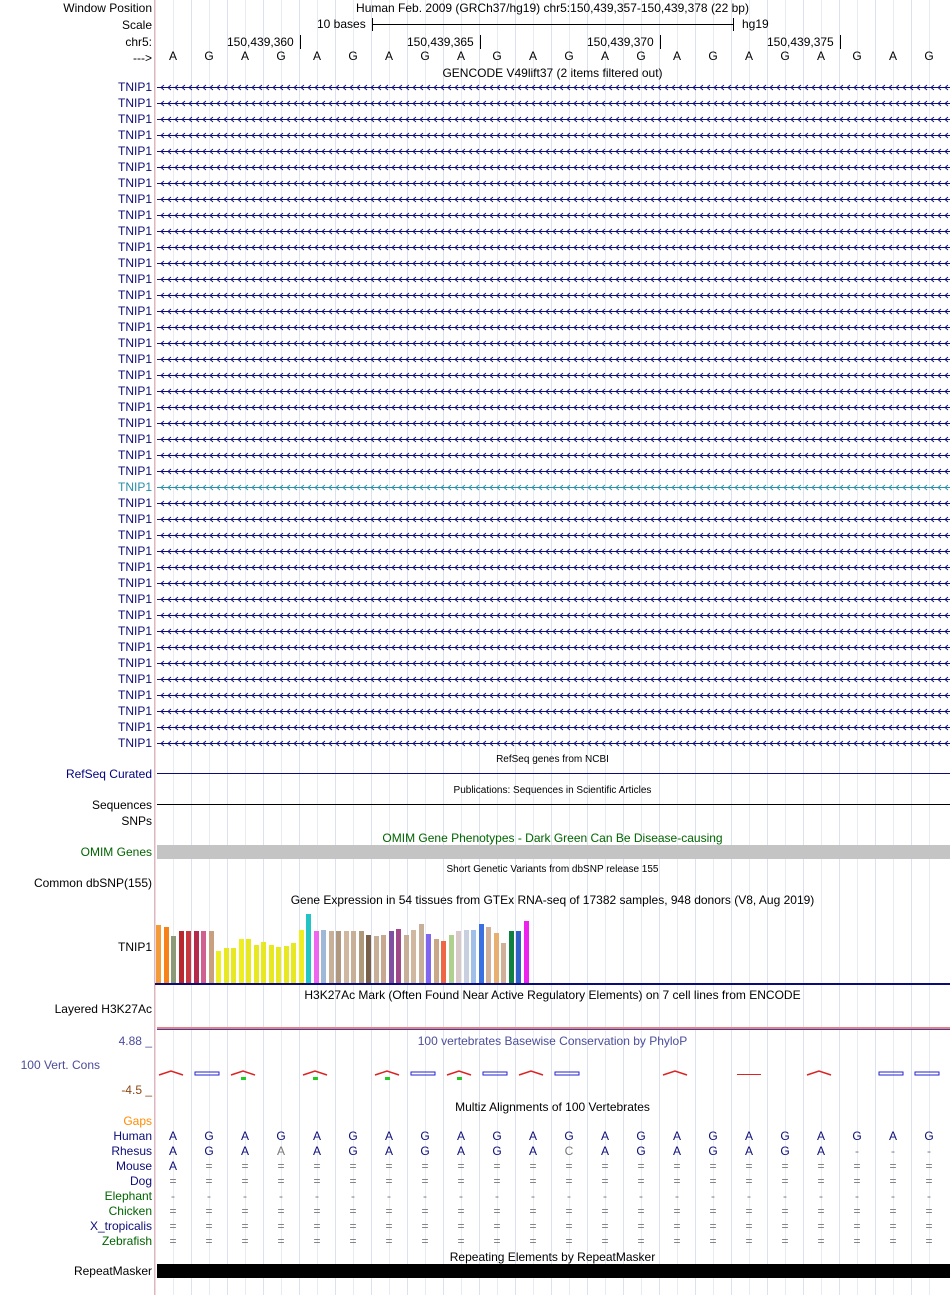 The width and height of the screenshot is (950, 1295). Describe the element at coordinates (60, 1065) in the screenshot. I see `phylop-label: 100 Vert. Cons` at that location.